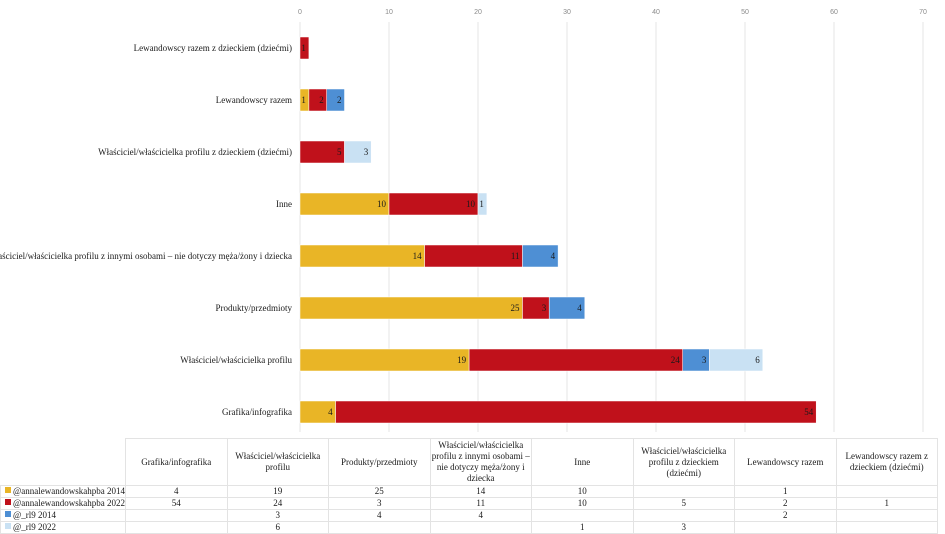  I want to click on table-cell: 25, so click(379, 491).